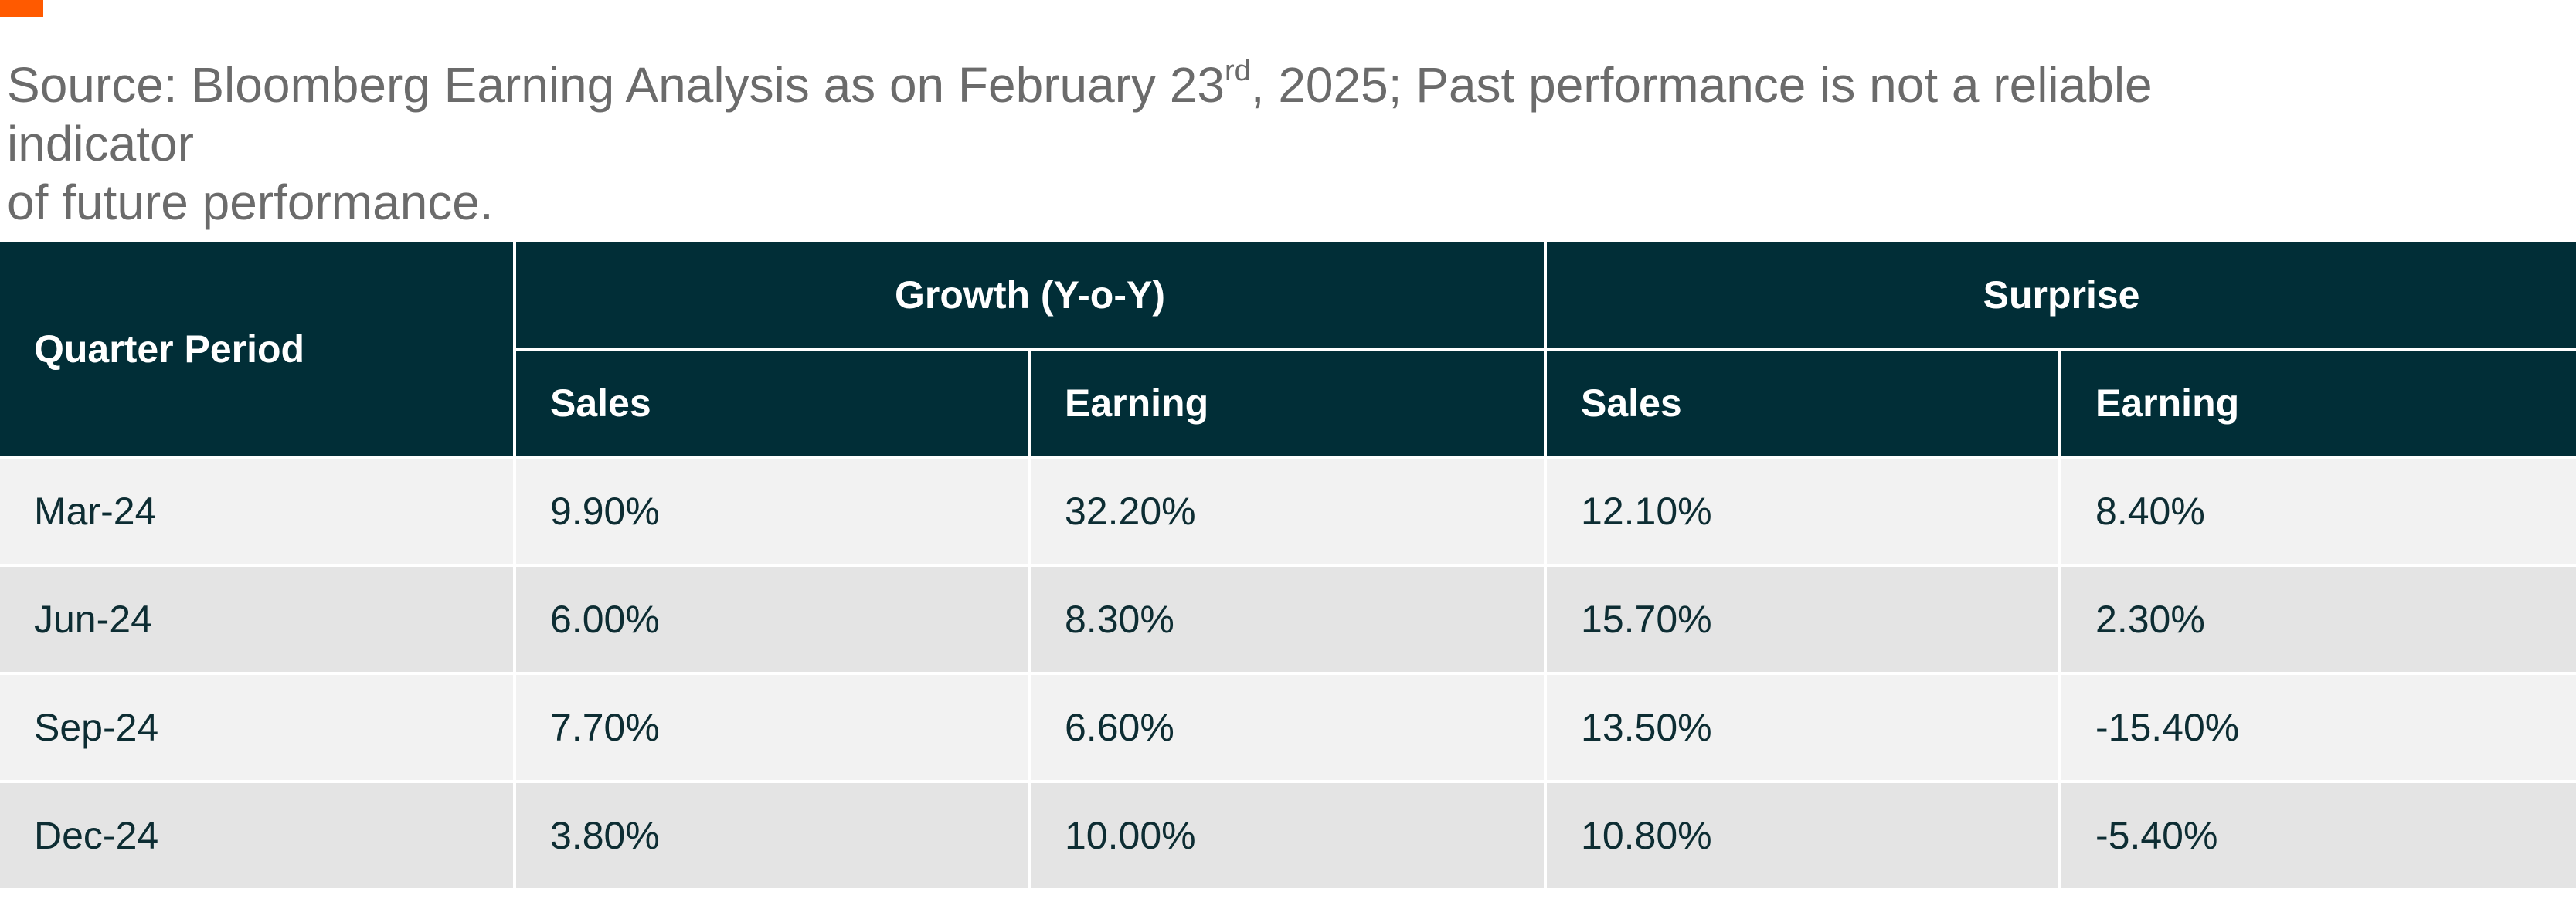  Describe the element at coordinates (772, 727) in the screenshot. I see `cell-growth-sales: 7.70%` at that location.